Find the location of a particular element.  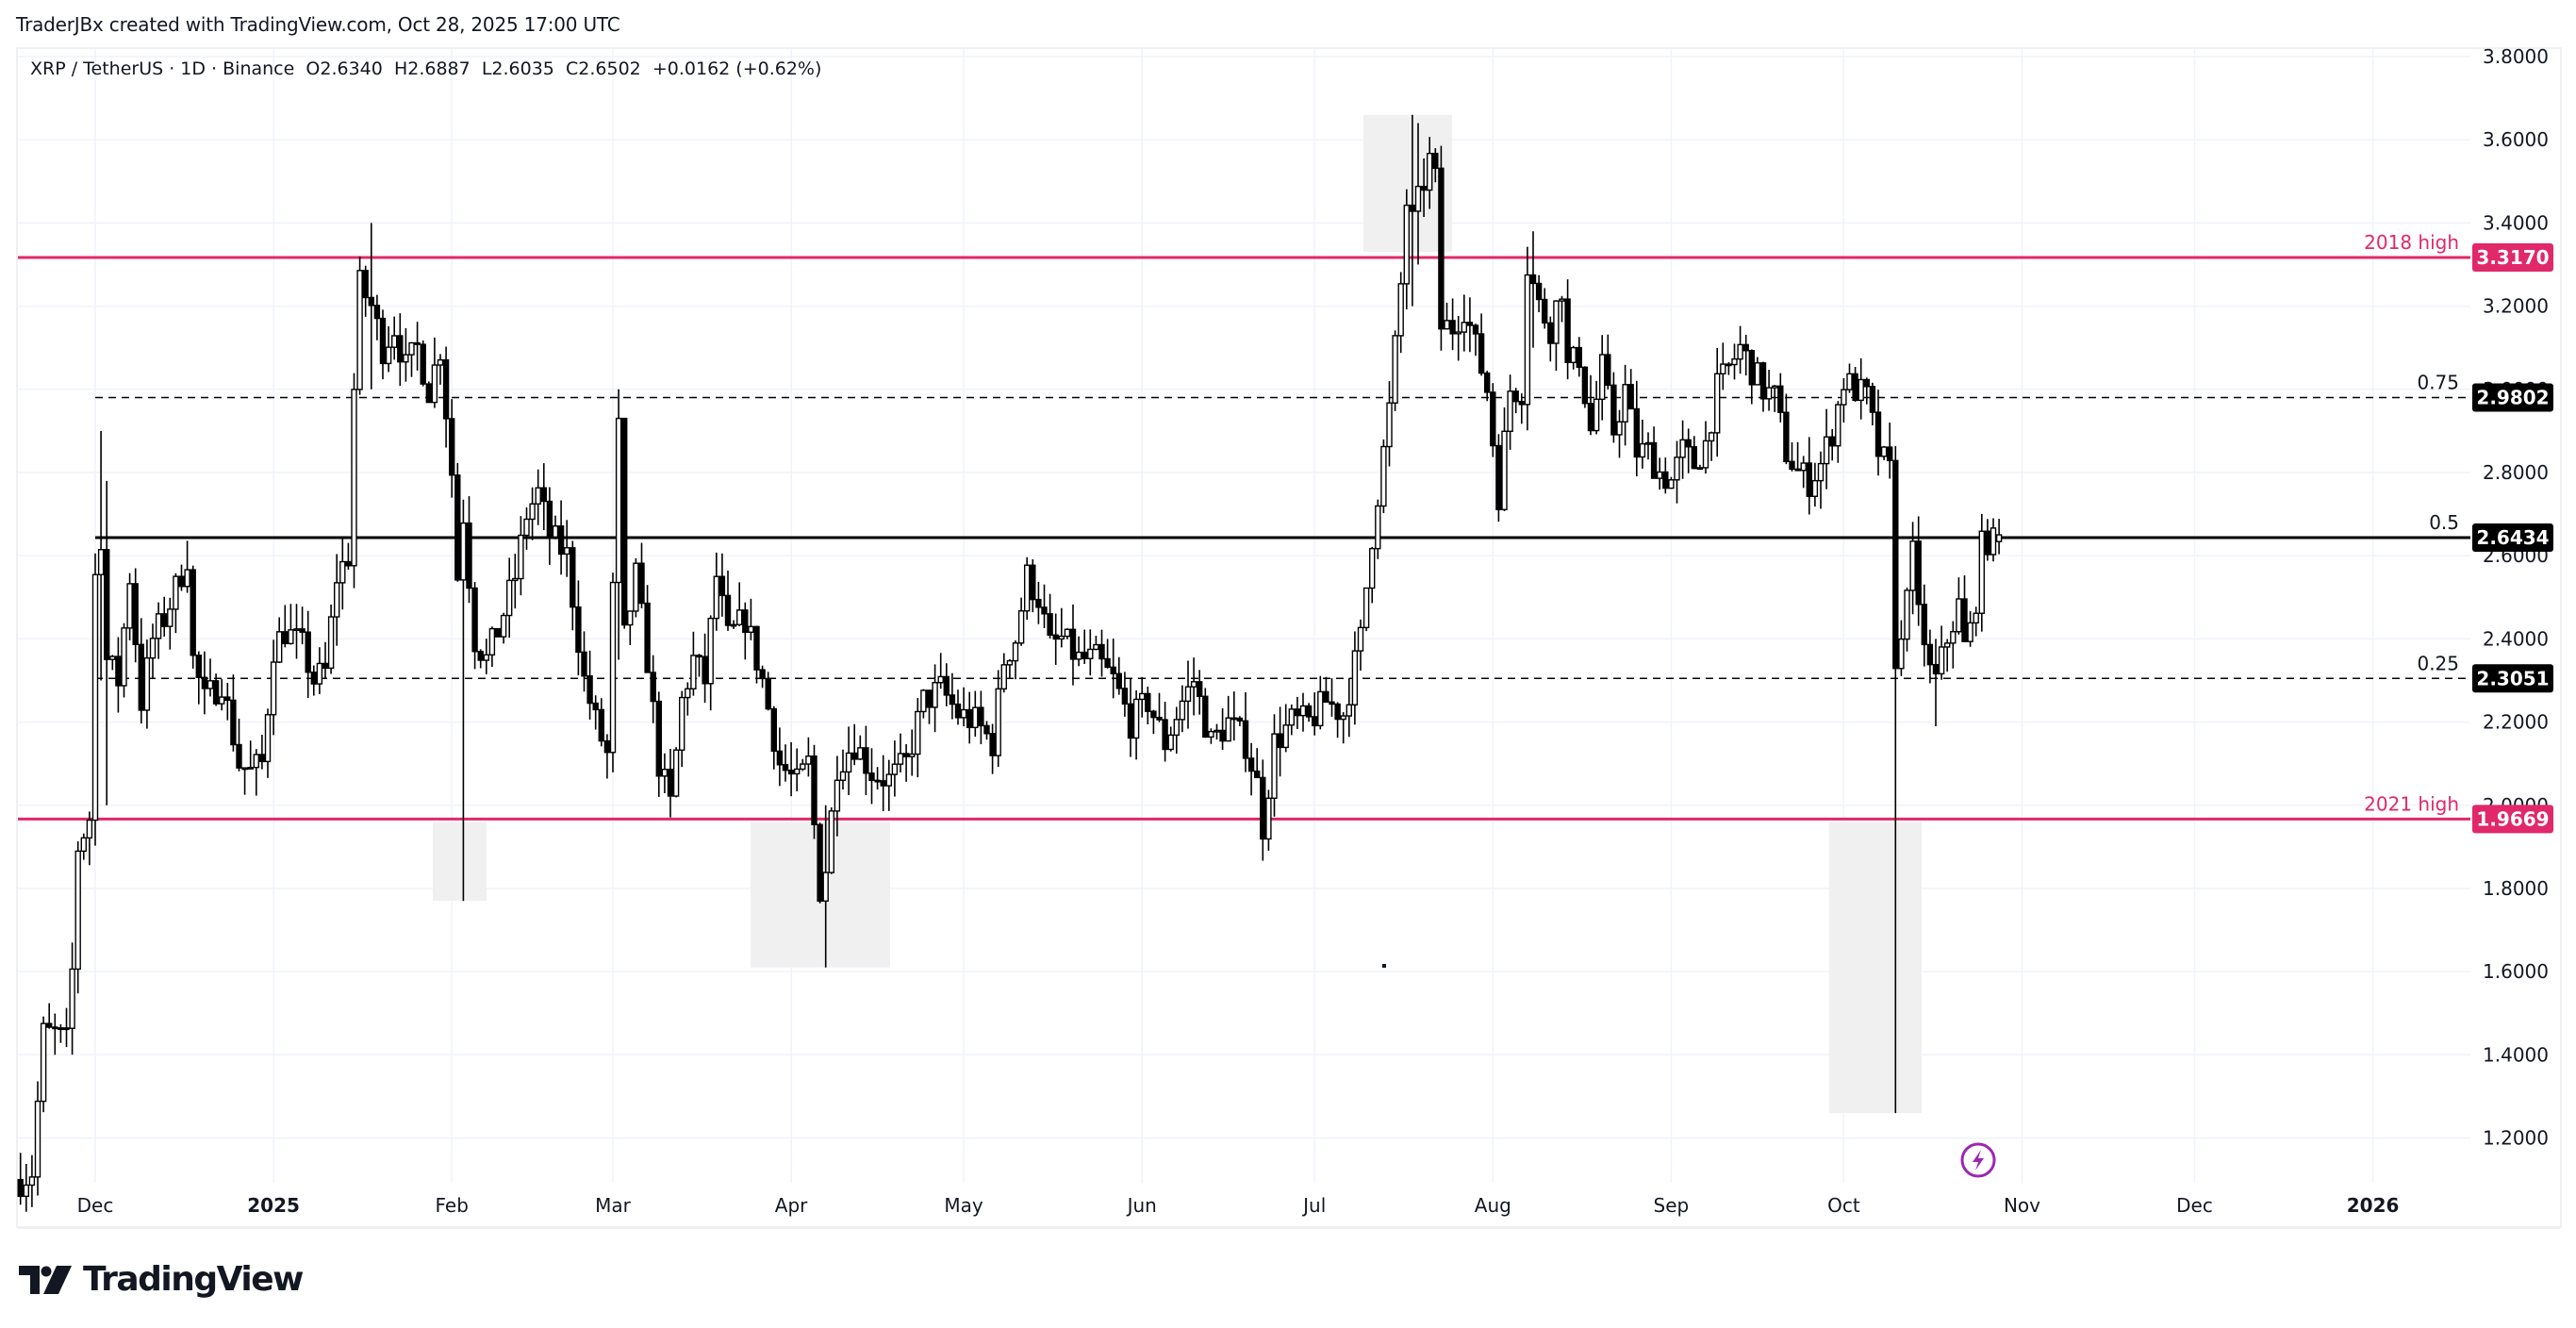

tradingview-logo-text: TradingView is located at coordinates (193, 1279).